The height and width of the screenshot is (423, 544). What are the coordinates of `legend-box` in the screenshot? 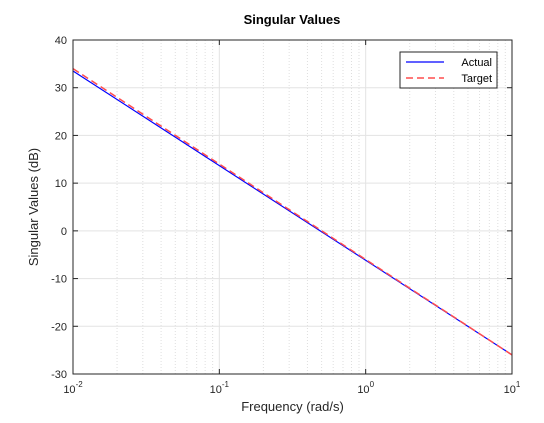 It's located at (448, 70).